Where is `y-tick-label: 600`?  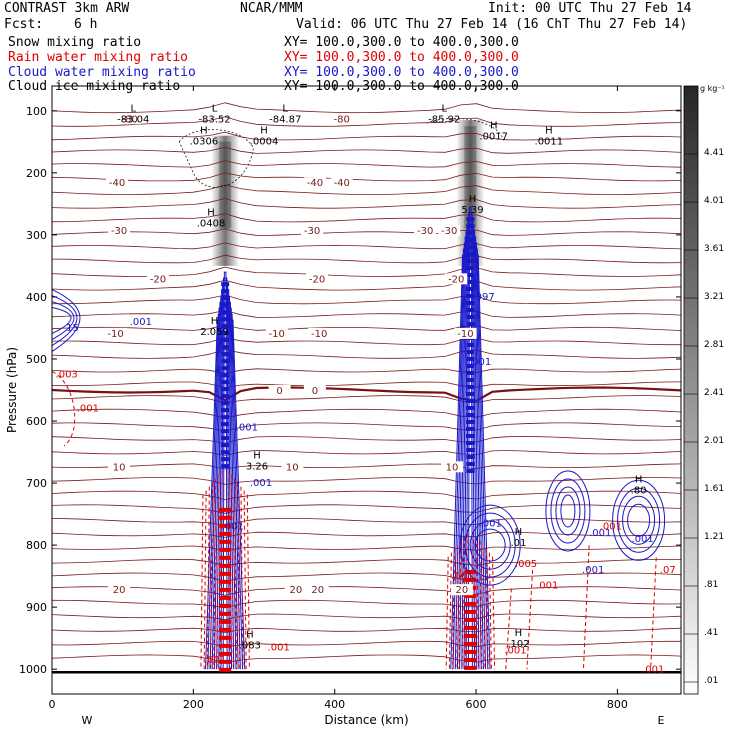
y-tick-label: 600 is located at coordinates (36, 421).